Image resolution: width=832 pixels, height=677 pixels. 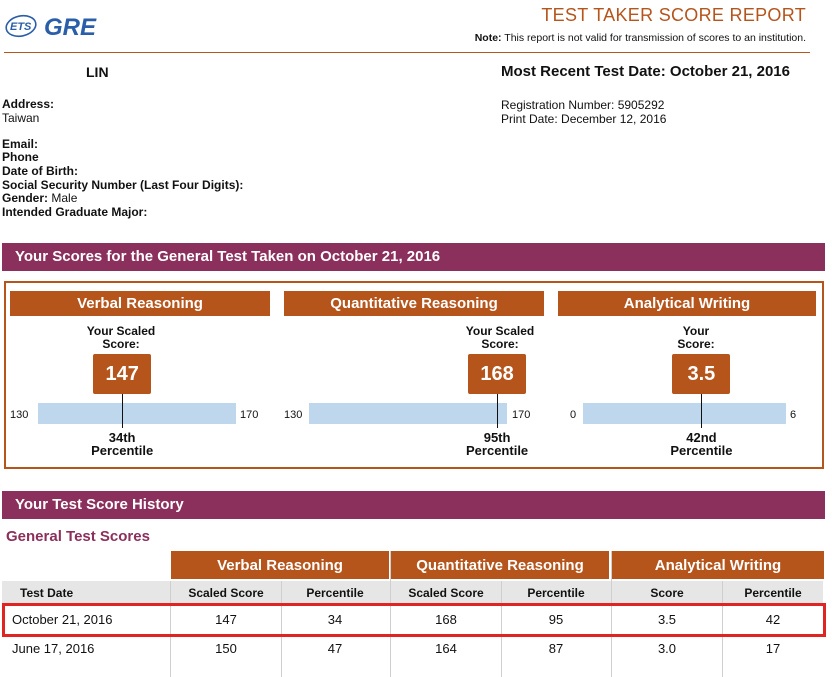 What do you see at coordinates (446, 593) in the screenshot?
I see `col-quant-scaled: Scaled Score` at bounding box center [446, 593].